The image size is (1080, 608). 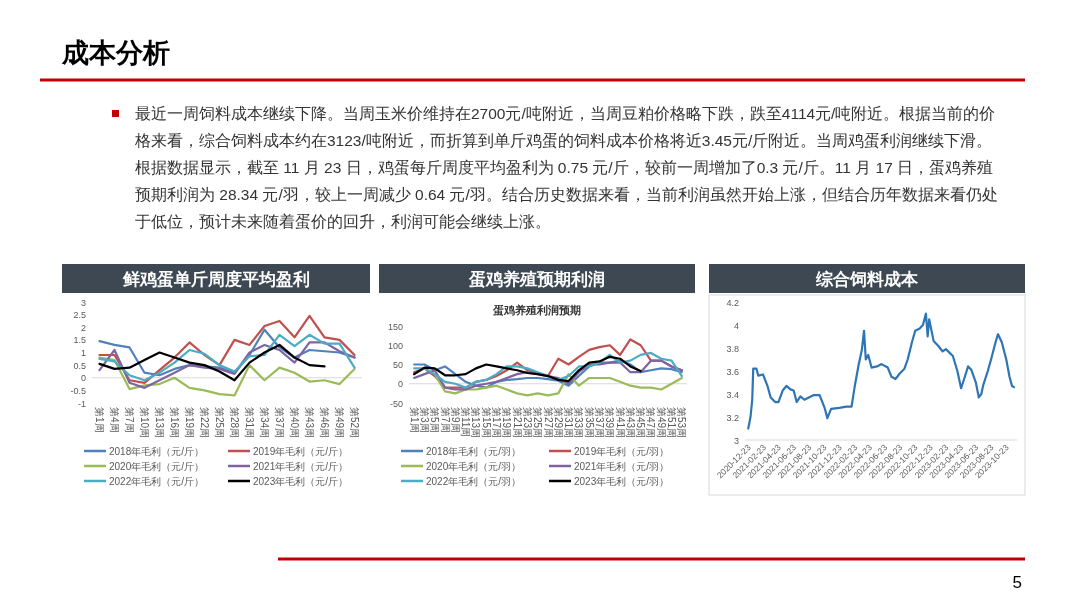 What do you see at coordinates (732, 302) in the screenshot?
I see `y-tick-label: 4.2` at bounding box center [732, 302].